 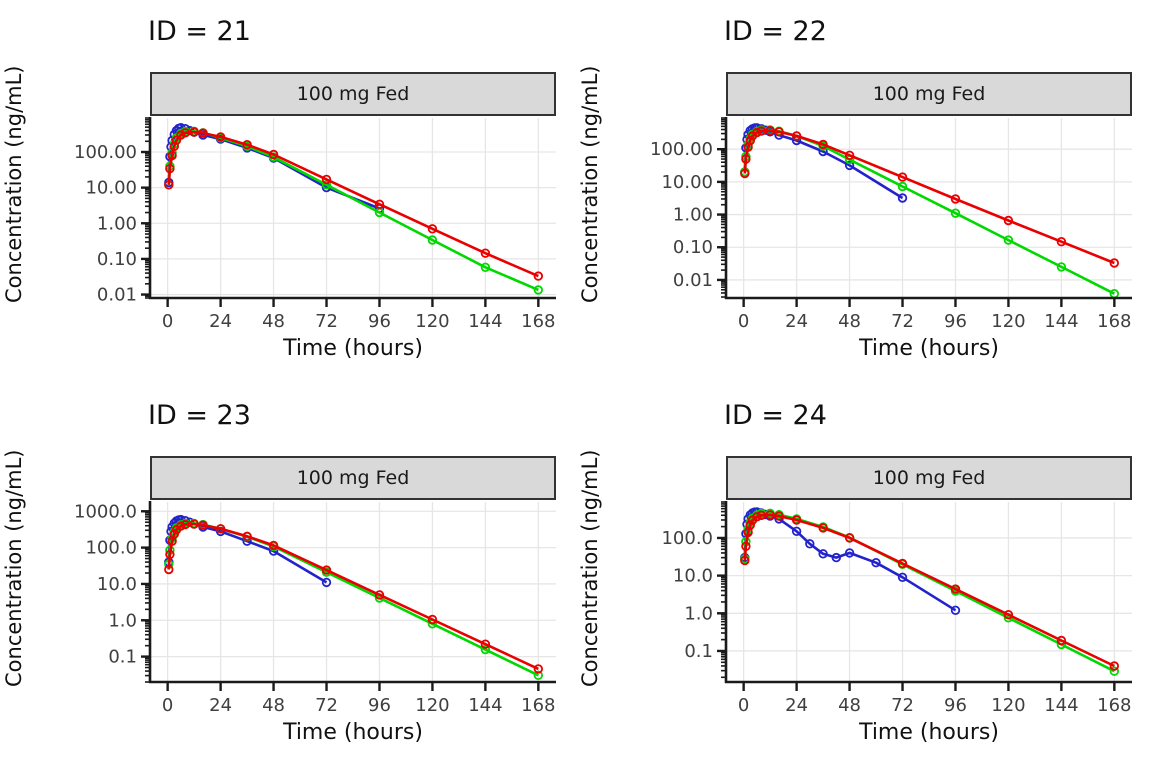 What do you see at coordinates (105, 511) in the screenshot?
I see `svg-text: 1000.0` at bounding box center [105, 511].